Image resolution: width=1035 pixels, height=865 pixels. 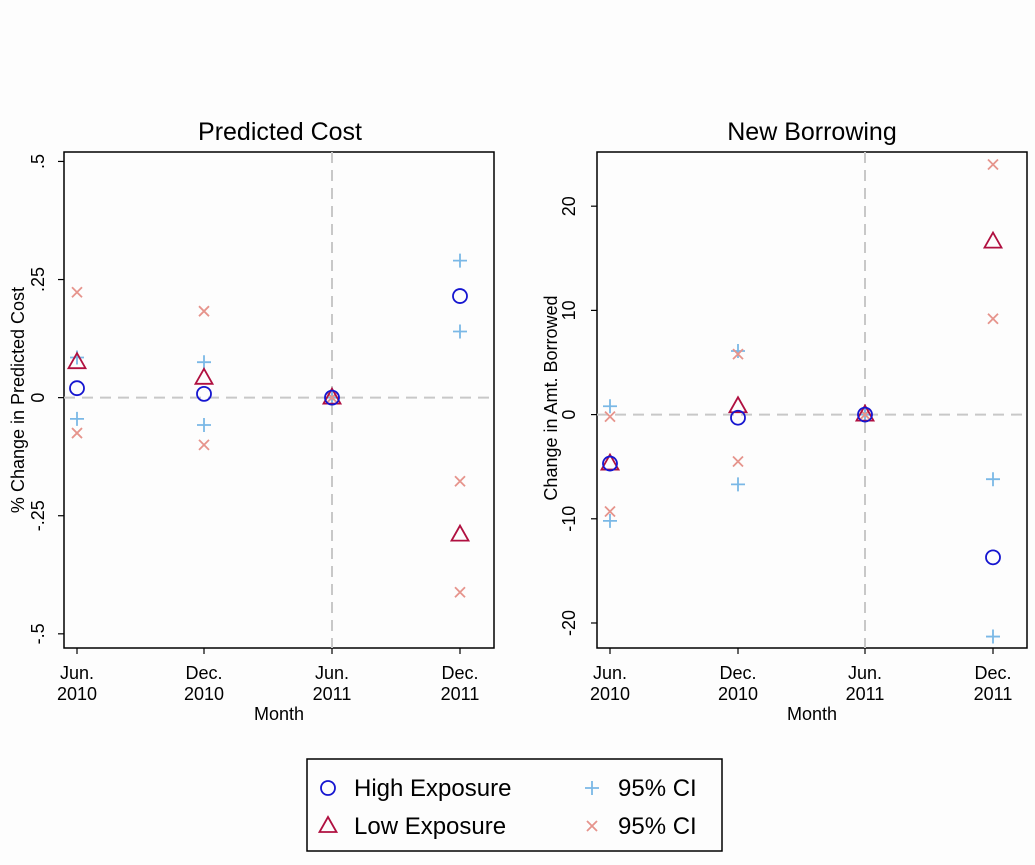 I want to click on legend-item: High Exposure, so click(x=415, y=788).